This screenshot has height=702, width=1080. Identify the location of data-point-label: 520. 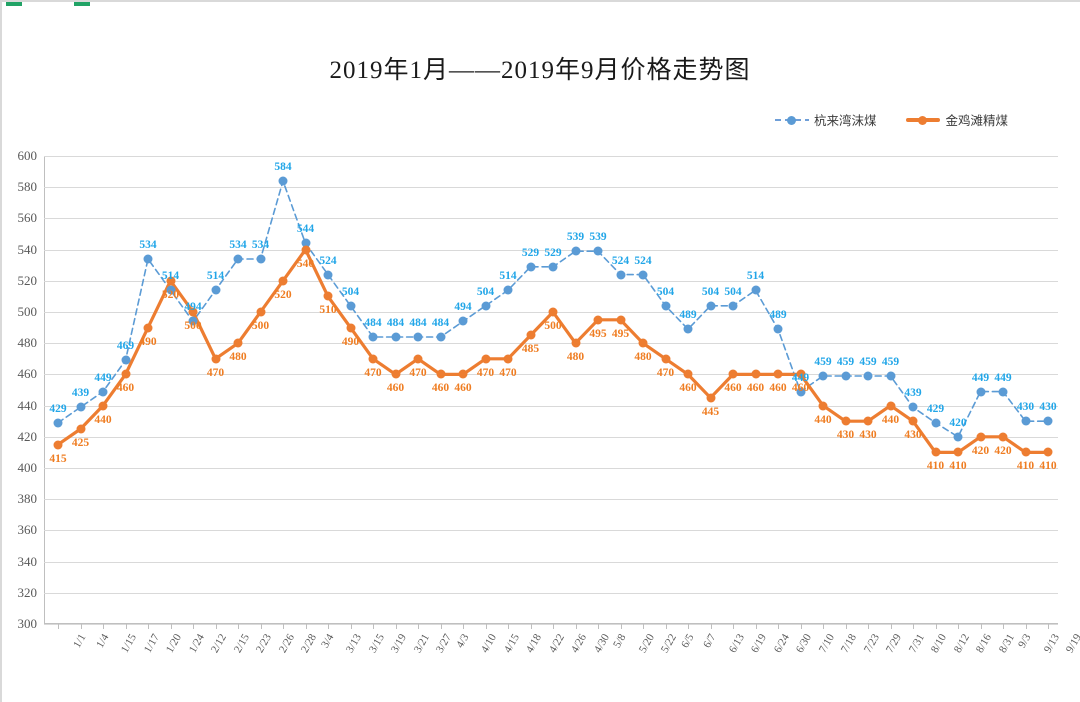
(283, 294).